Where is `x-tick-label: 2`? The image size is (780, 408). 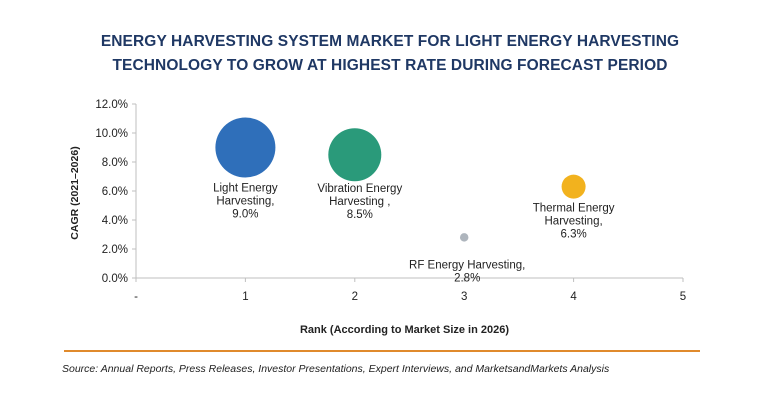
x-tick-label: 2 is located at coordinates (355, 297).